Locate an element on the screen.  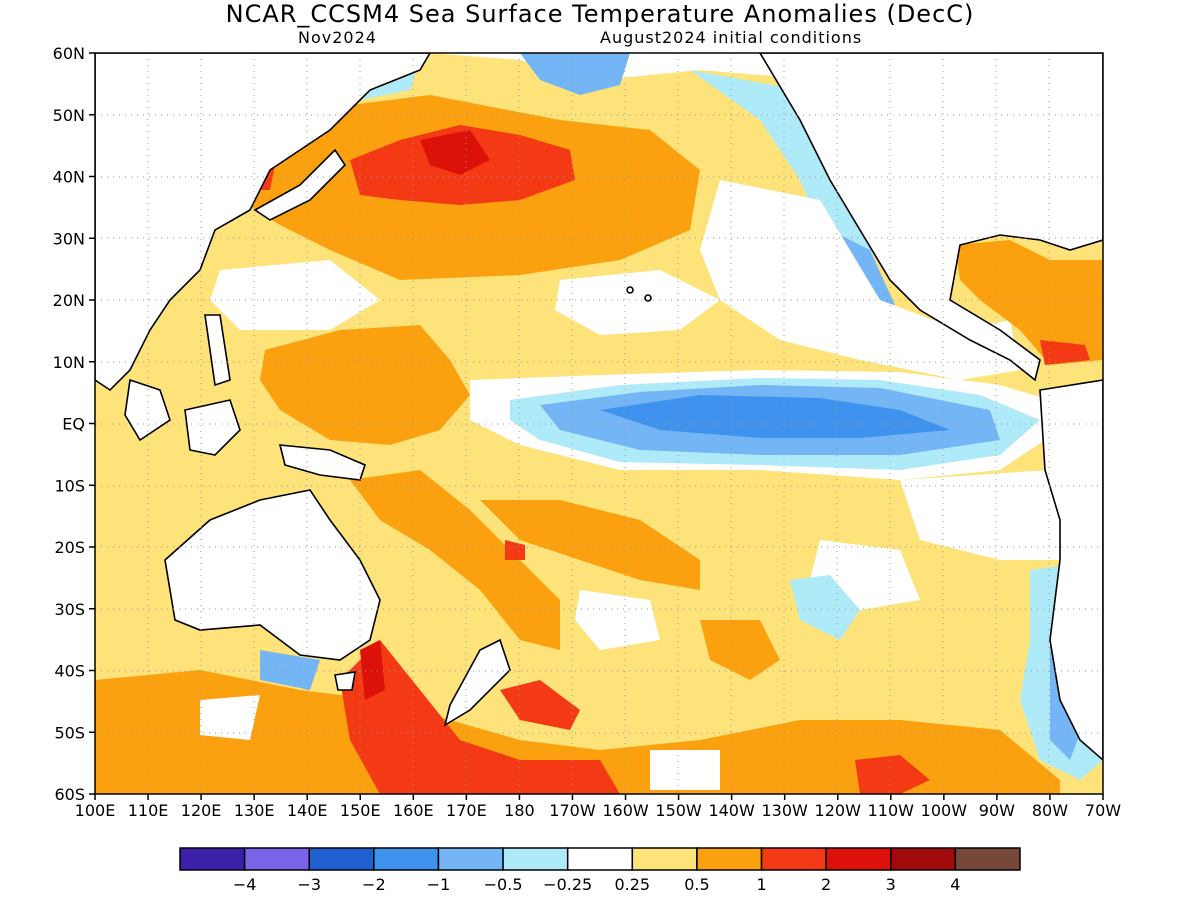
lon-tick-label: 120E is located at coordinates (201, 810).